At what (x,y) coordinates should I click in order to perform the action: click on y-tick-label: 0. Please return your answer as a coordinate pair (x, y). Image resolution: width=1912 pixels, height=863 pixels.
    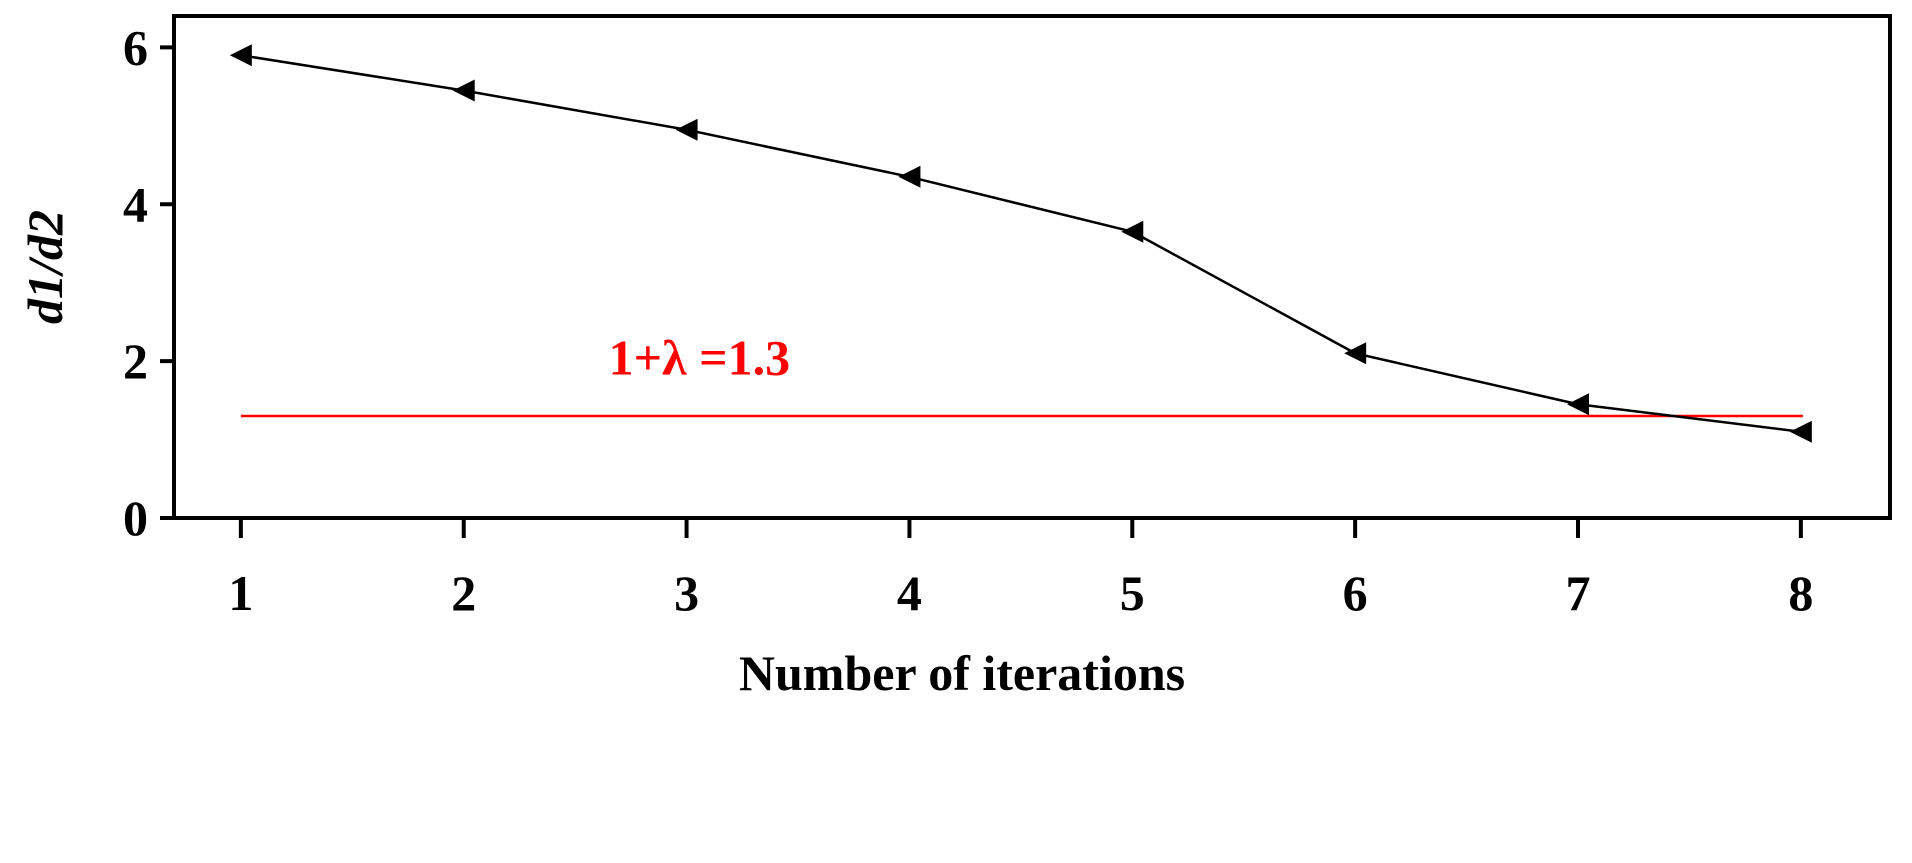
    Looking at the image, I should click on (135, 518).